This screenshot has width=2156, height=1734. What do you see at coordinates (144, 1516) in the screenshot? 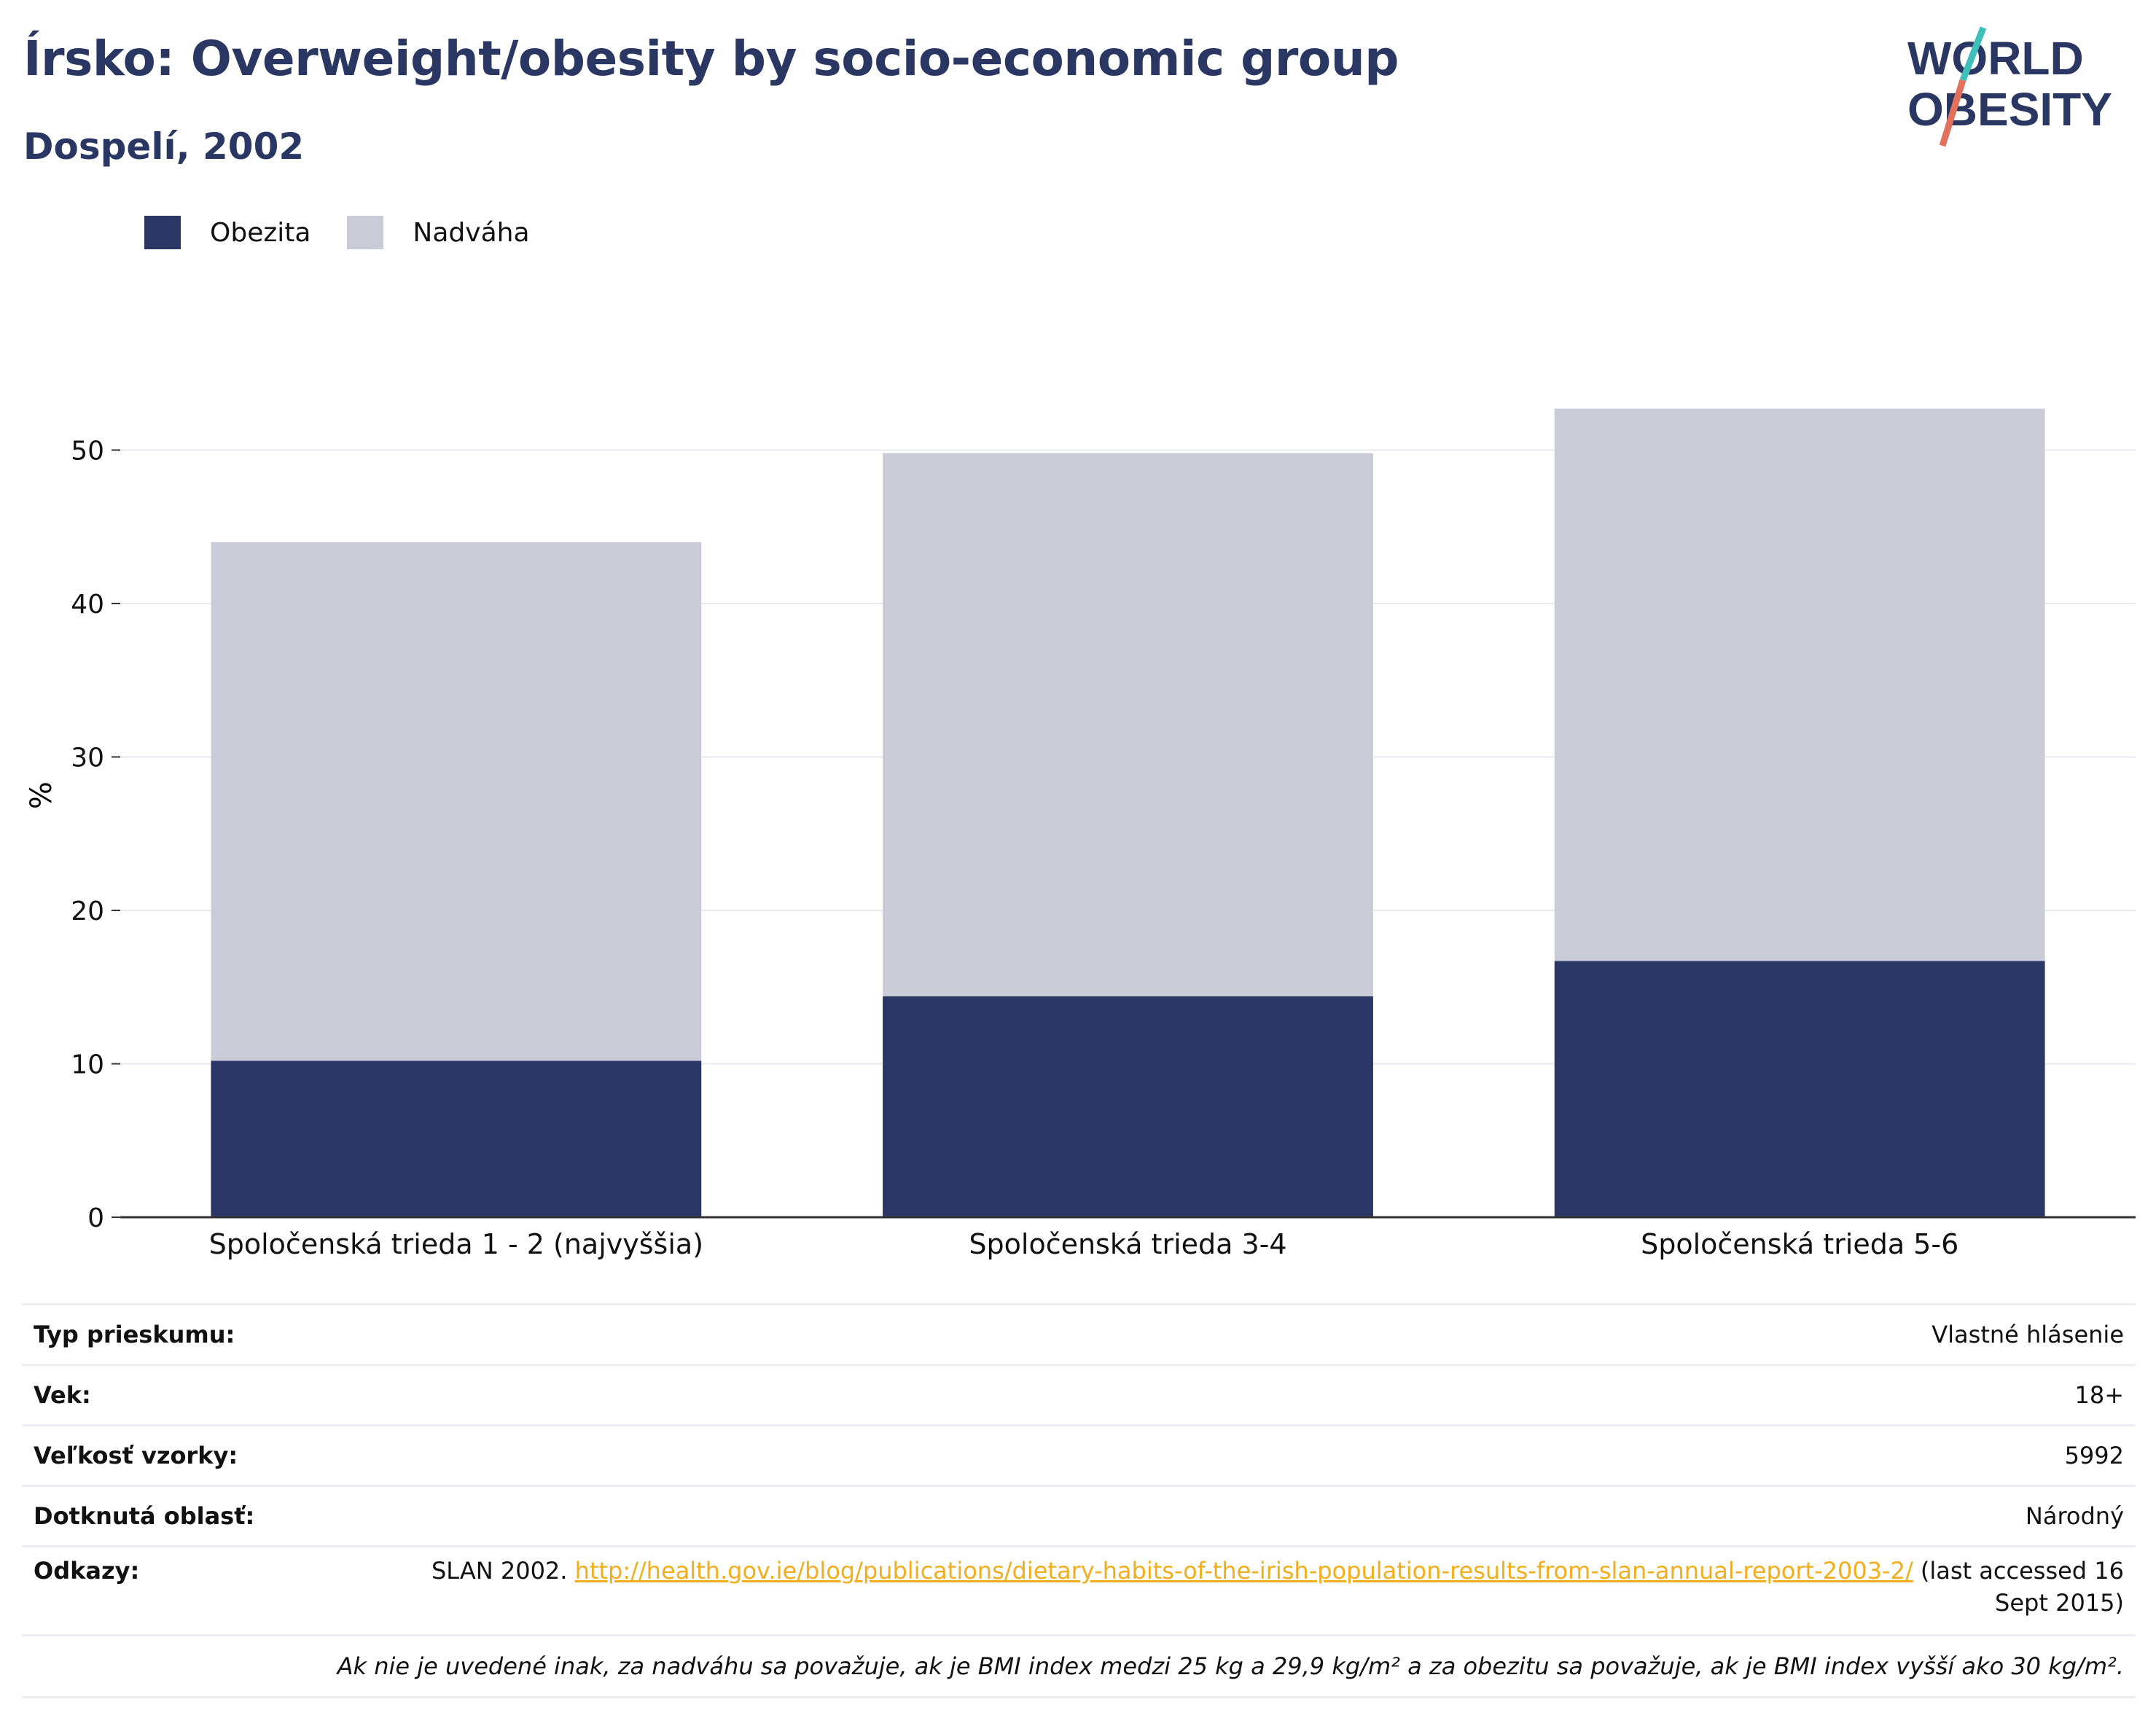
I see `area-label: Dotknutá oblasť:` at bounding box center [144, 1516].